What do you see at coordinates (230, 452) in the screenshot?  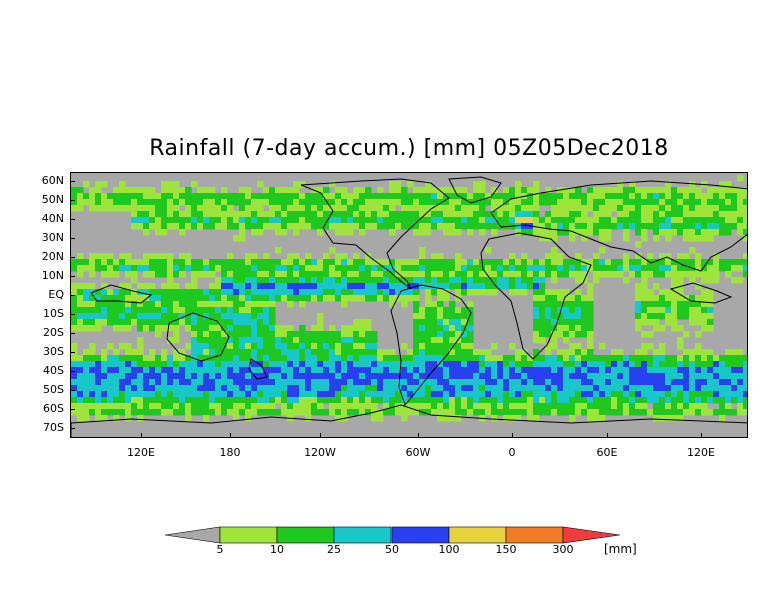 I see `lon-label-180-1: 180` at bounding box center [230, 452].